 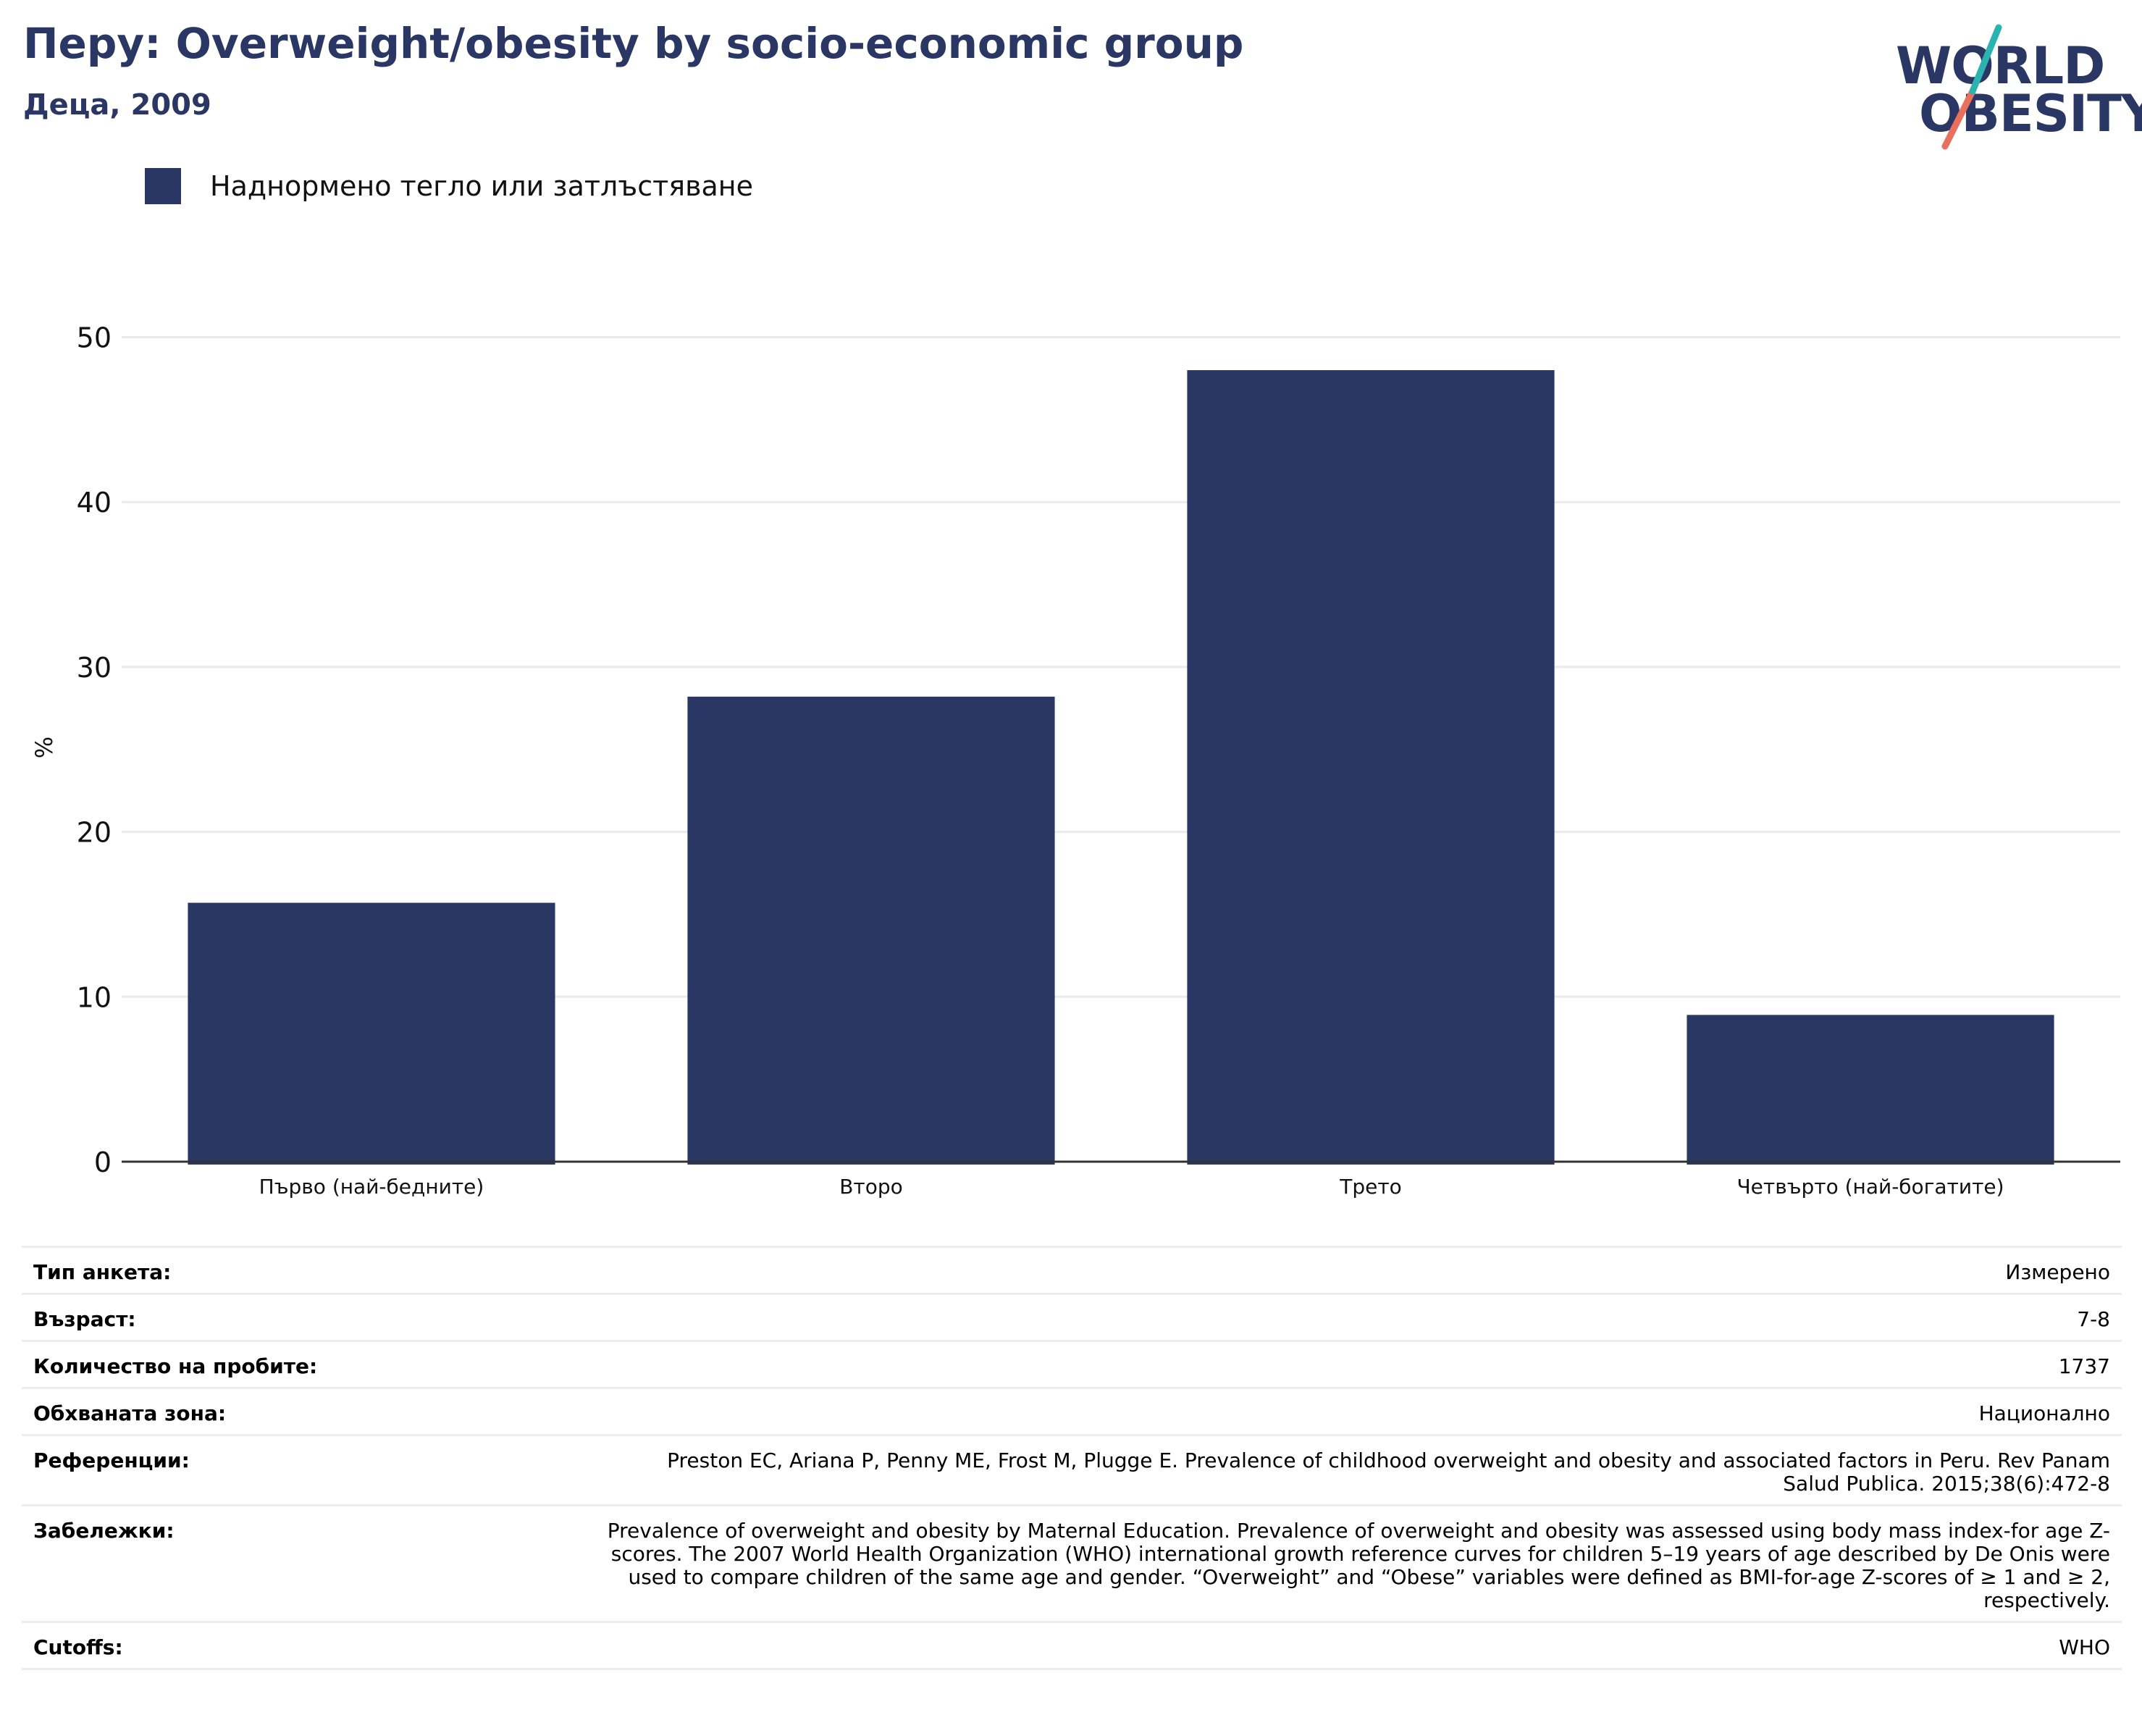 I want to click on meta-label: Обхваната зона:, so click(x=130, y=1413).